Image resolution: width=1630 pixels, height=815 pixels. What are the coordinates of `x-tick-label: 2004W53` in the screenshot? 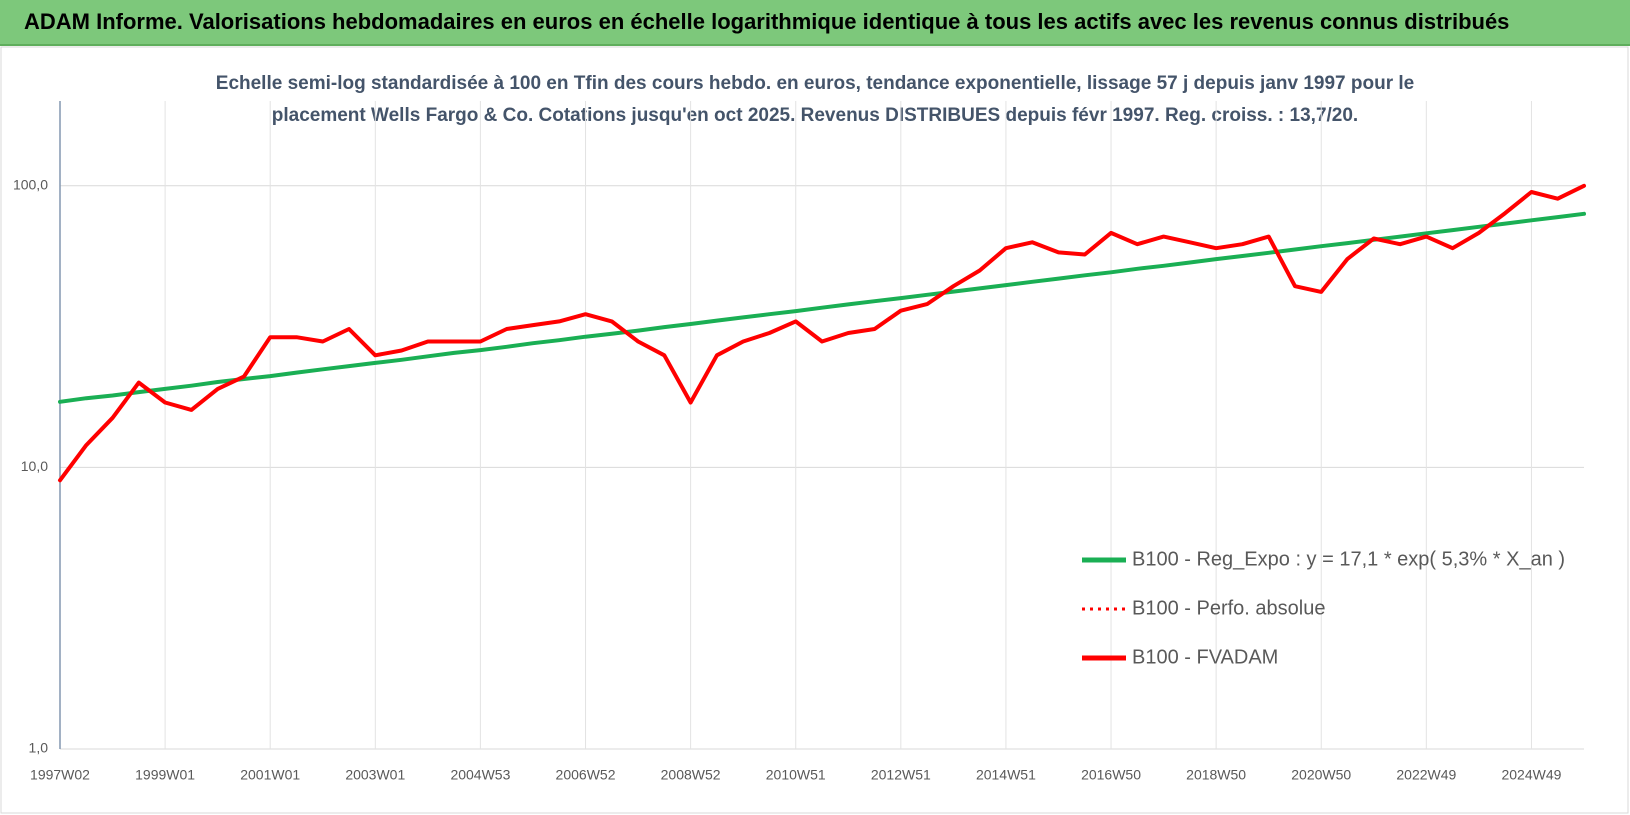 It's located at (480, 775).